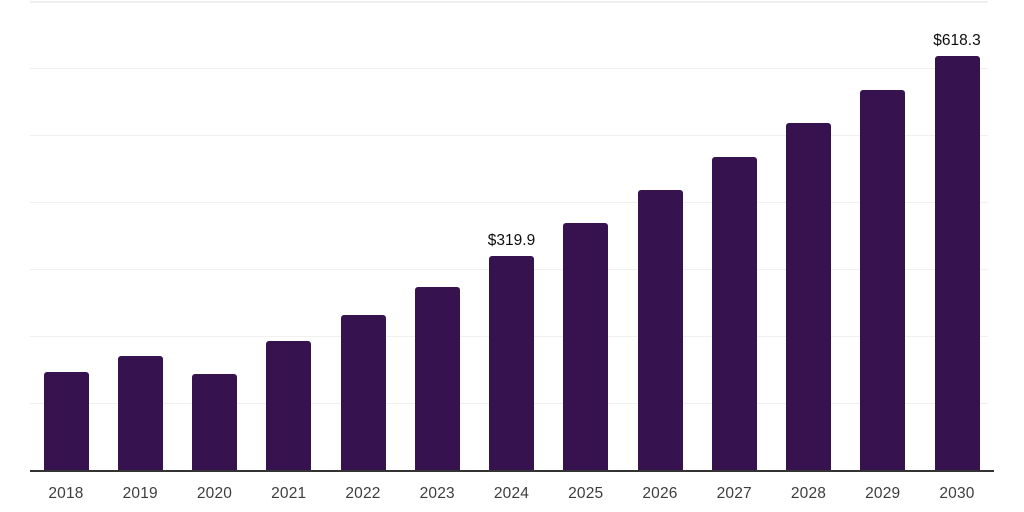 The height and width of the screenshot is (512, 1024). What do you see at coordinates (66, 421) in the screenshot?
I see `bar-2018` at bounding box center [66, 421].